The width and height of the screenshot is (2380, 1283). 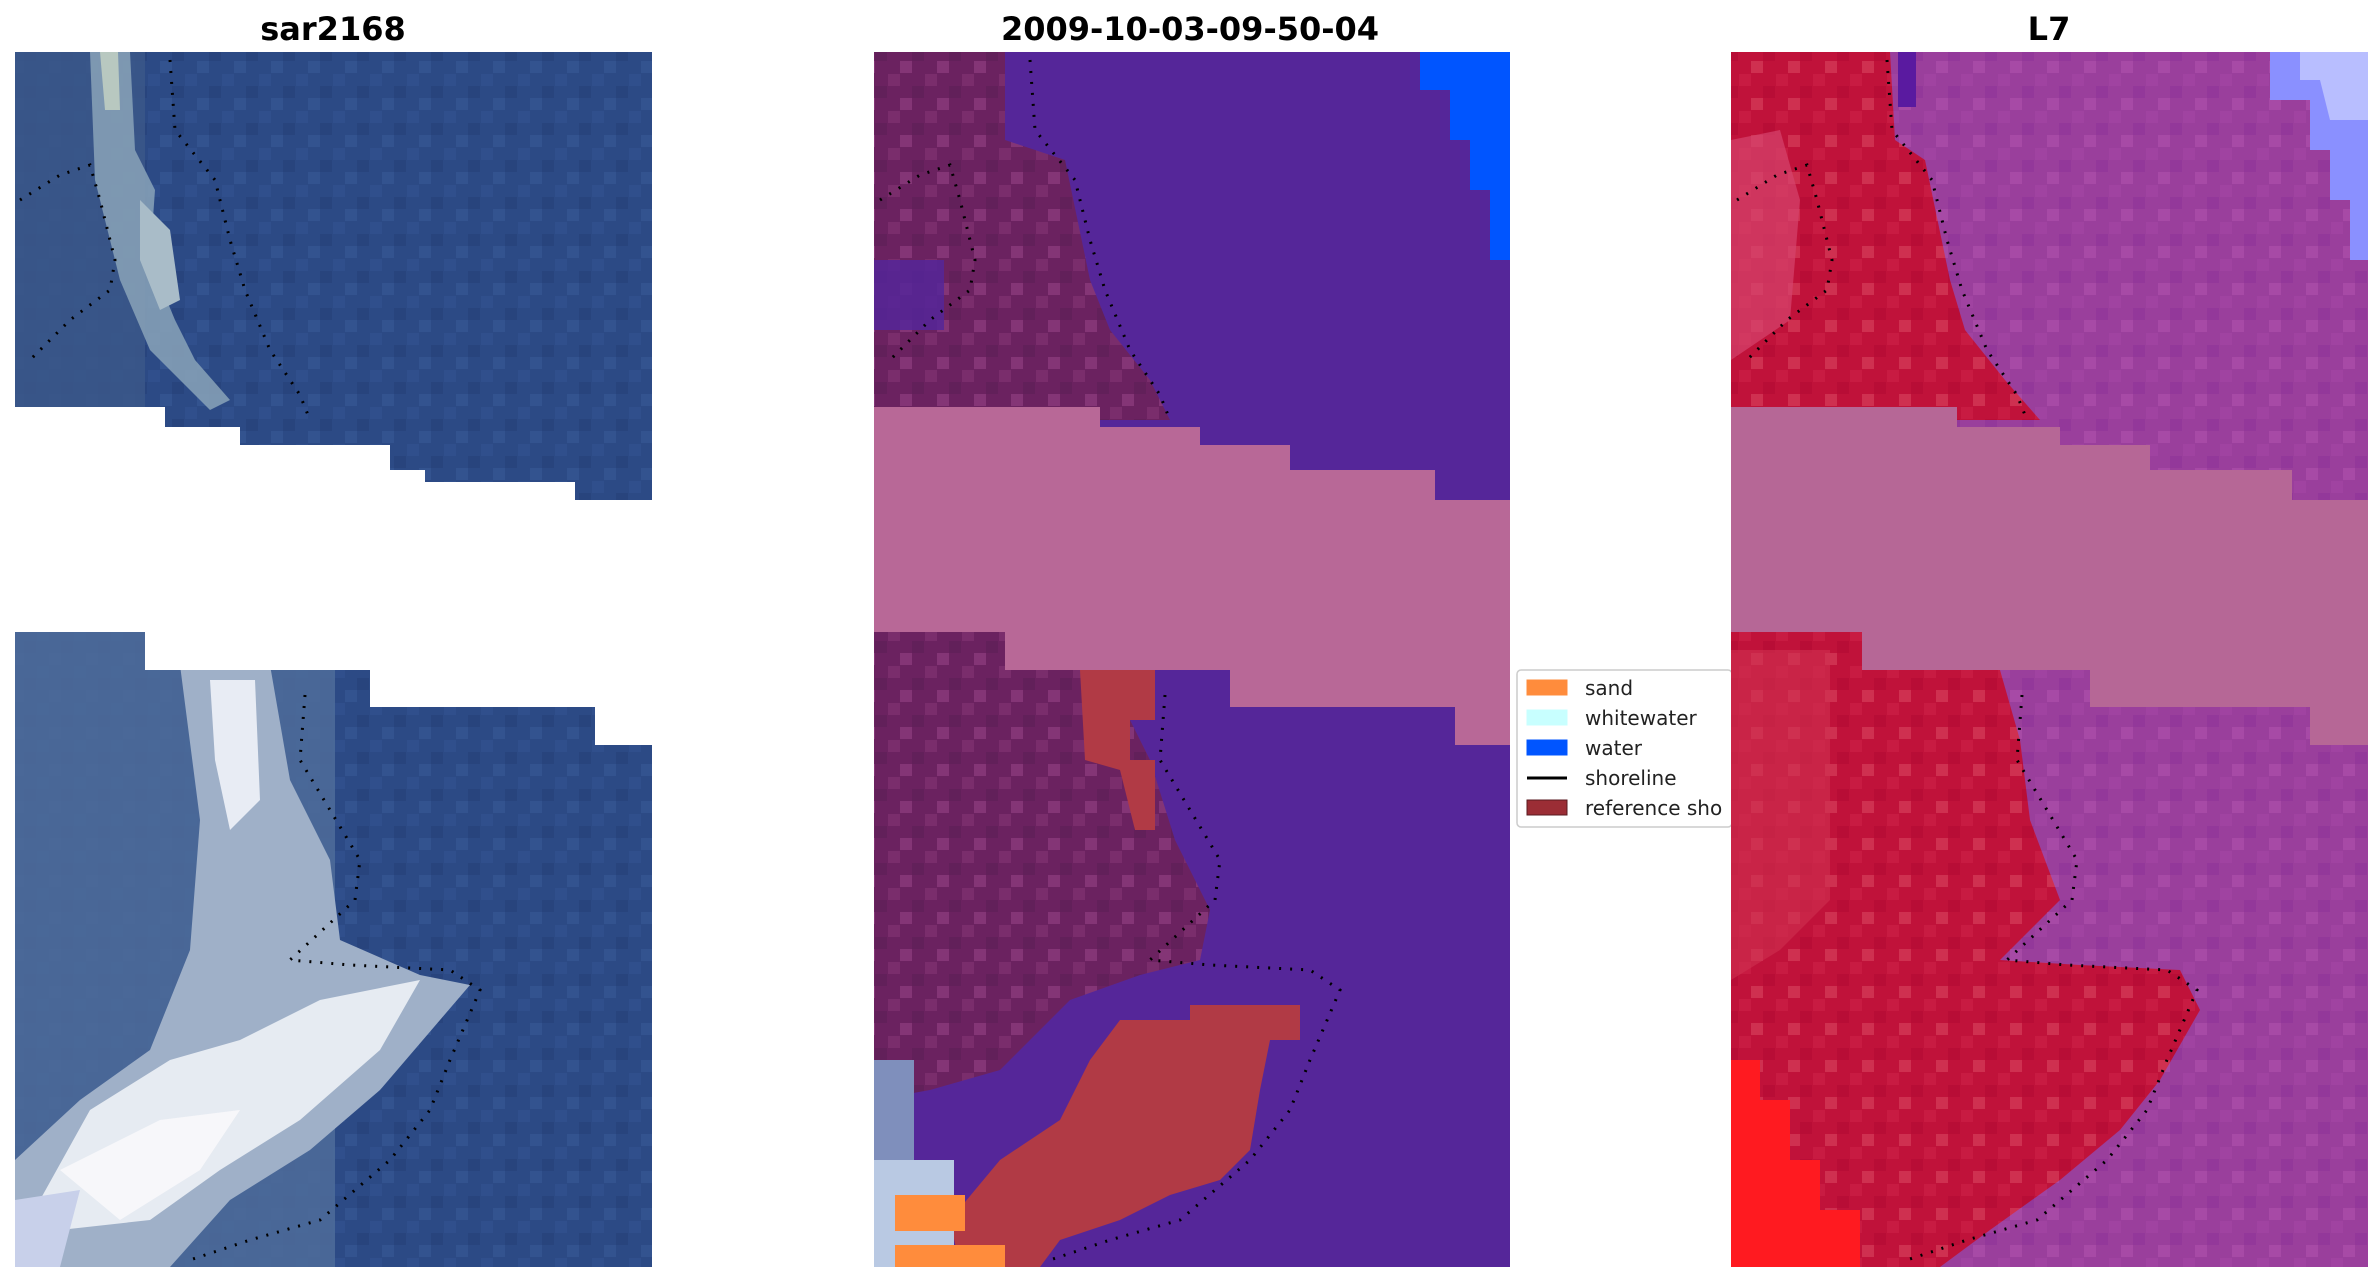 What do you see at coordinates (1579, 688) in the screenshot?
I see `legend-item-sand: sand` at bounding box center [1579, 688].